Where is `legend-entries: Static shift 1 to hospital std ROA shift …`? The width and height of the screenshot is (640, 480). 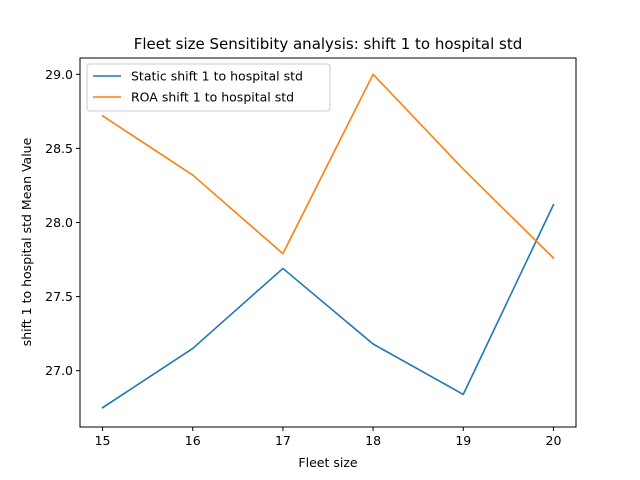 legend-entries: Static shift 1 to hospital std ROA shift … is located at coordinates (198, 87).